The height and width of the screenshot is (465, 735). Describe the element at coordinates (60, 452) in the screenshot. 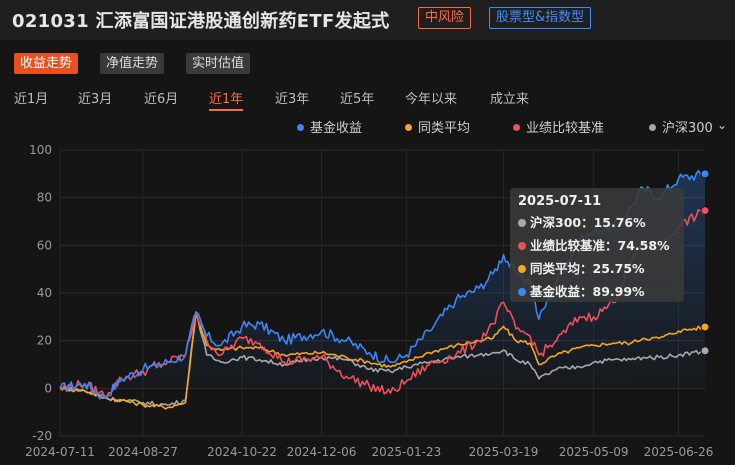

I see `x-tick-label: 2024-07-11` at that location.